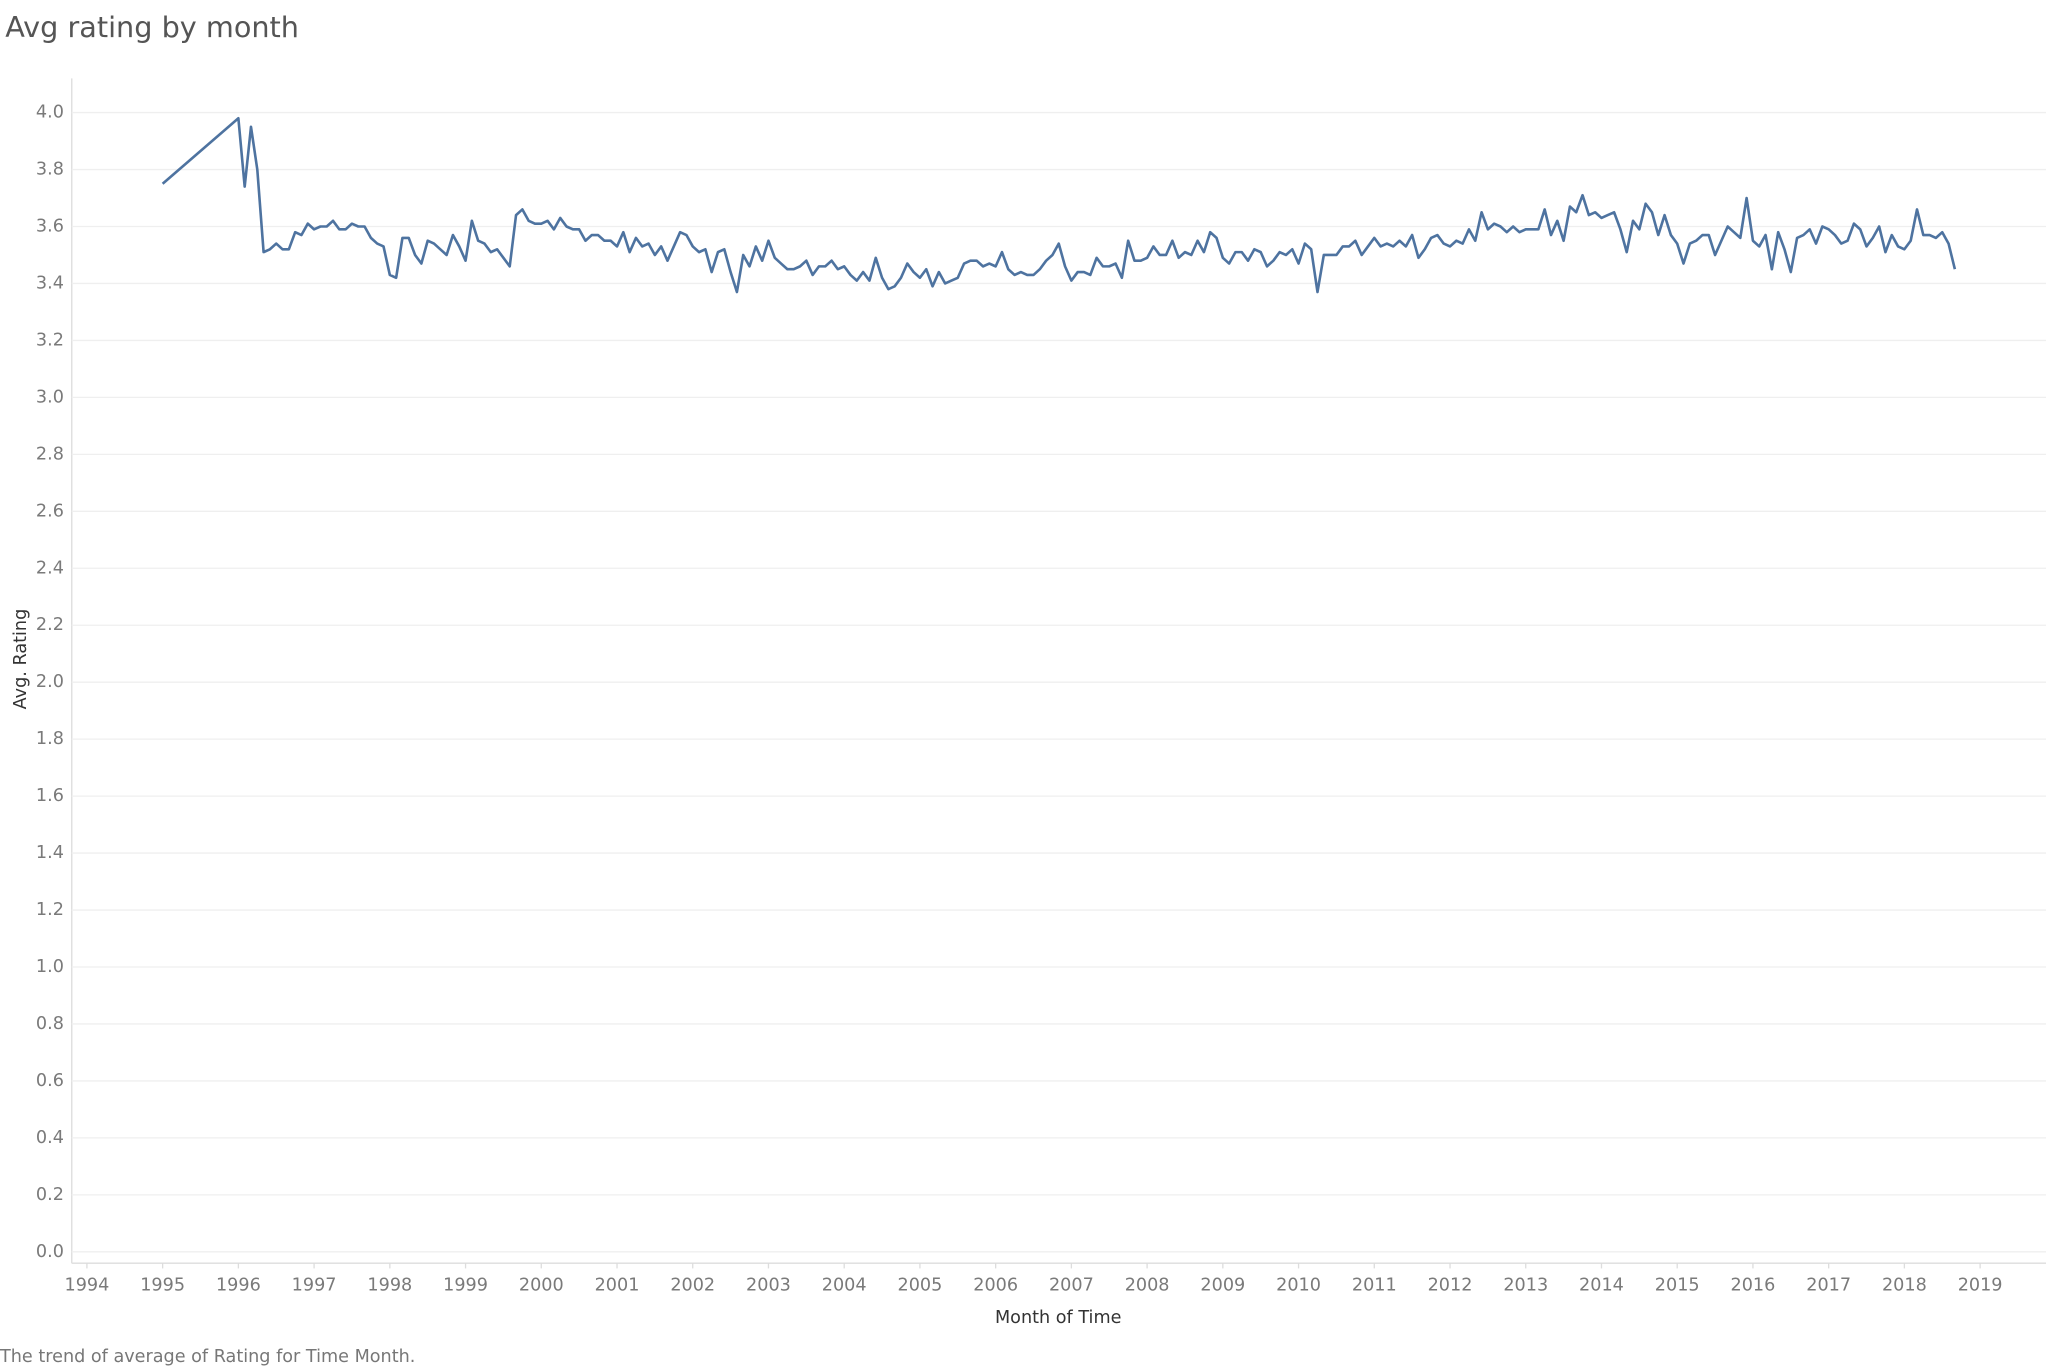 This screenshot has height=1369, width=2046. I want to click on x-tick-label: 2016, so click(1753, 1285).